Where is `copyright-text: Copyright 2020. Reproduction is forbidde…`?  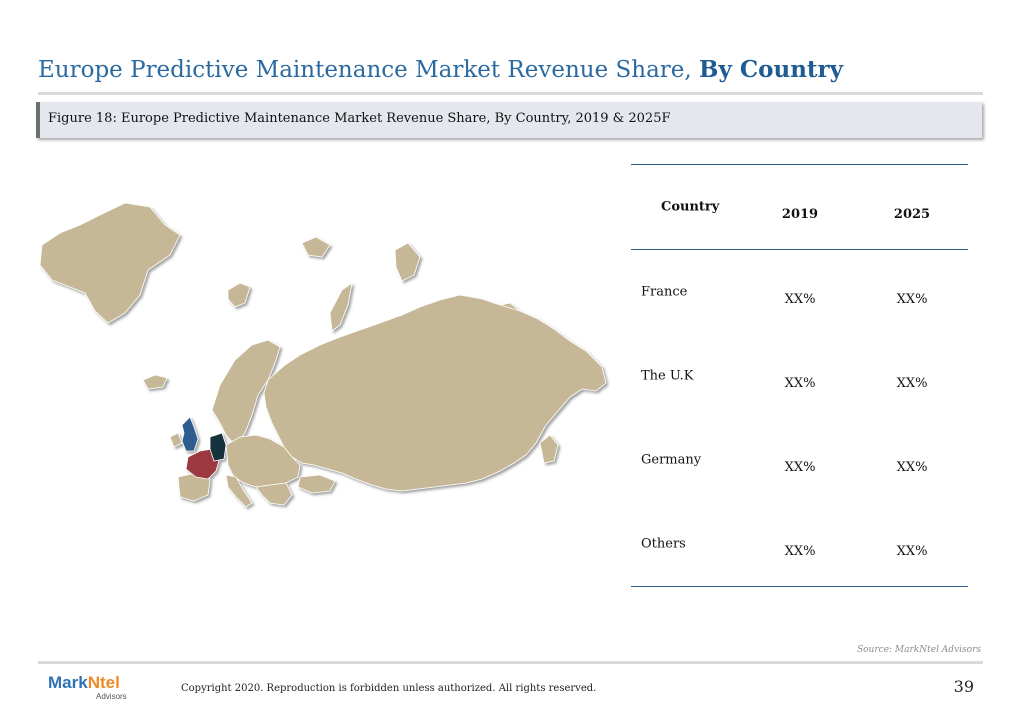 copyright-text: Copyright 2020. Reproduction is forbidde… is located at coordinates (389, 688).